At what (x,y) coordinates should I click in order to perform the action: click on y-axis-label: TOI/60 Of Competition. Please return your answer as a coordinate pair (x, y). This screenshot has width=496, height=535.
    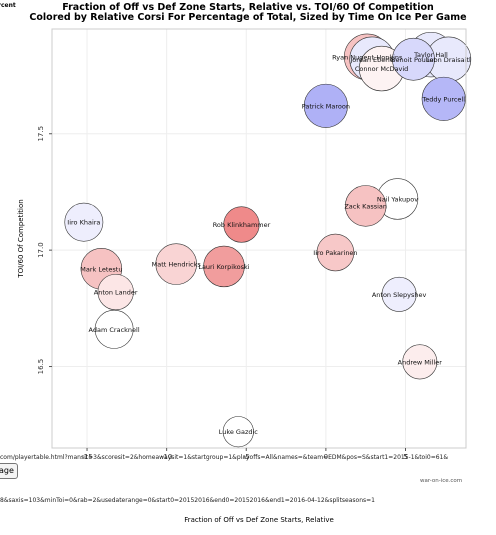
    Looking at the image, I should click on (21, 238).